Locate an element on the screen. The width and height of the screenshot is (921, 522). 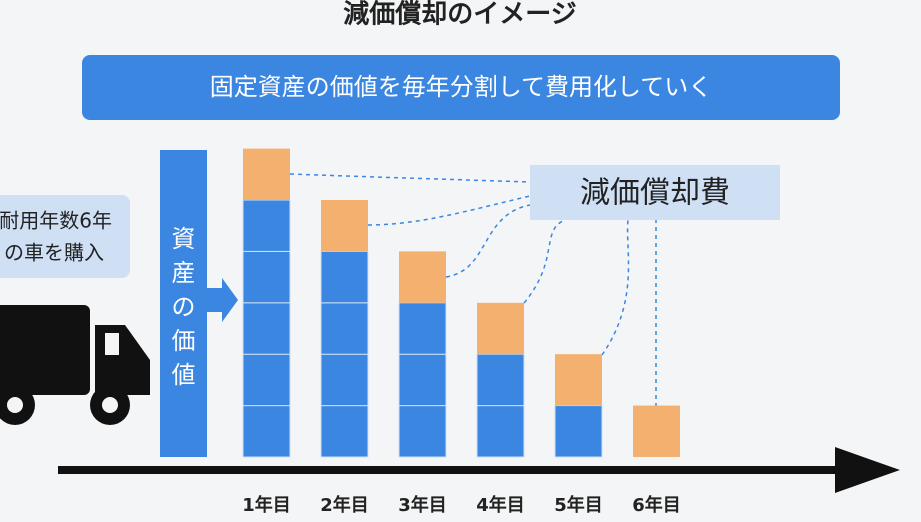
year-label: 2年目 is located at coordinates (344, 505).